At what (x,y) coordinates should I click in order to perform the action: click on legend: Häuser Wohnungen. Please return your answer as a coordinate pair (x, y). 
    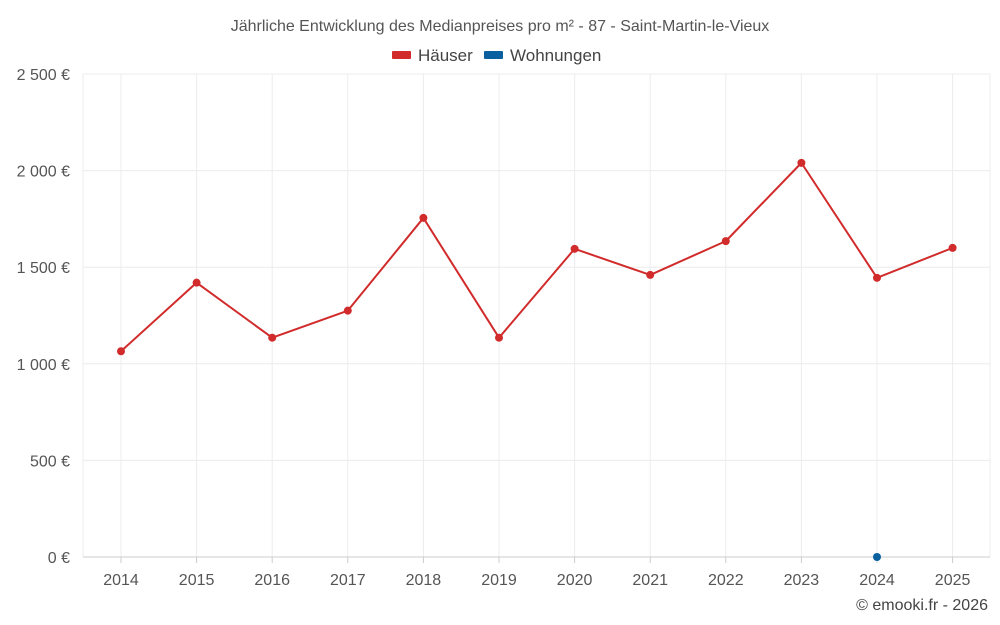
    Looking at the image, I should click on (496, 55).